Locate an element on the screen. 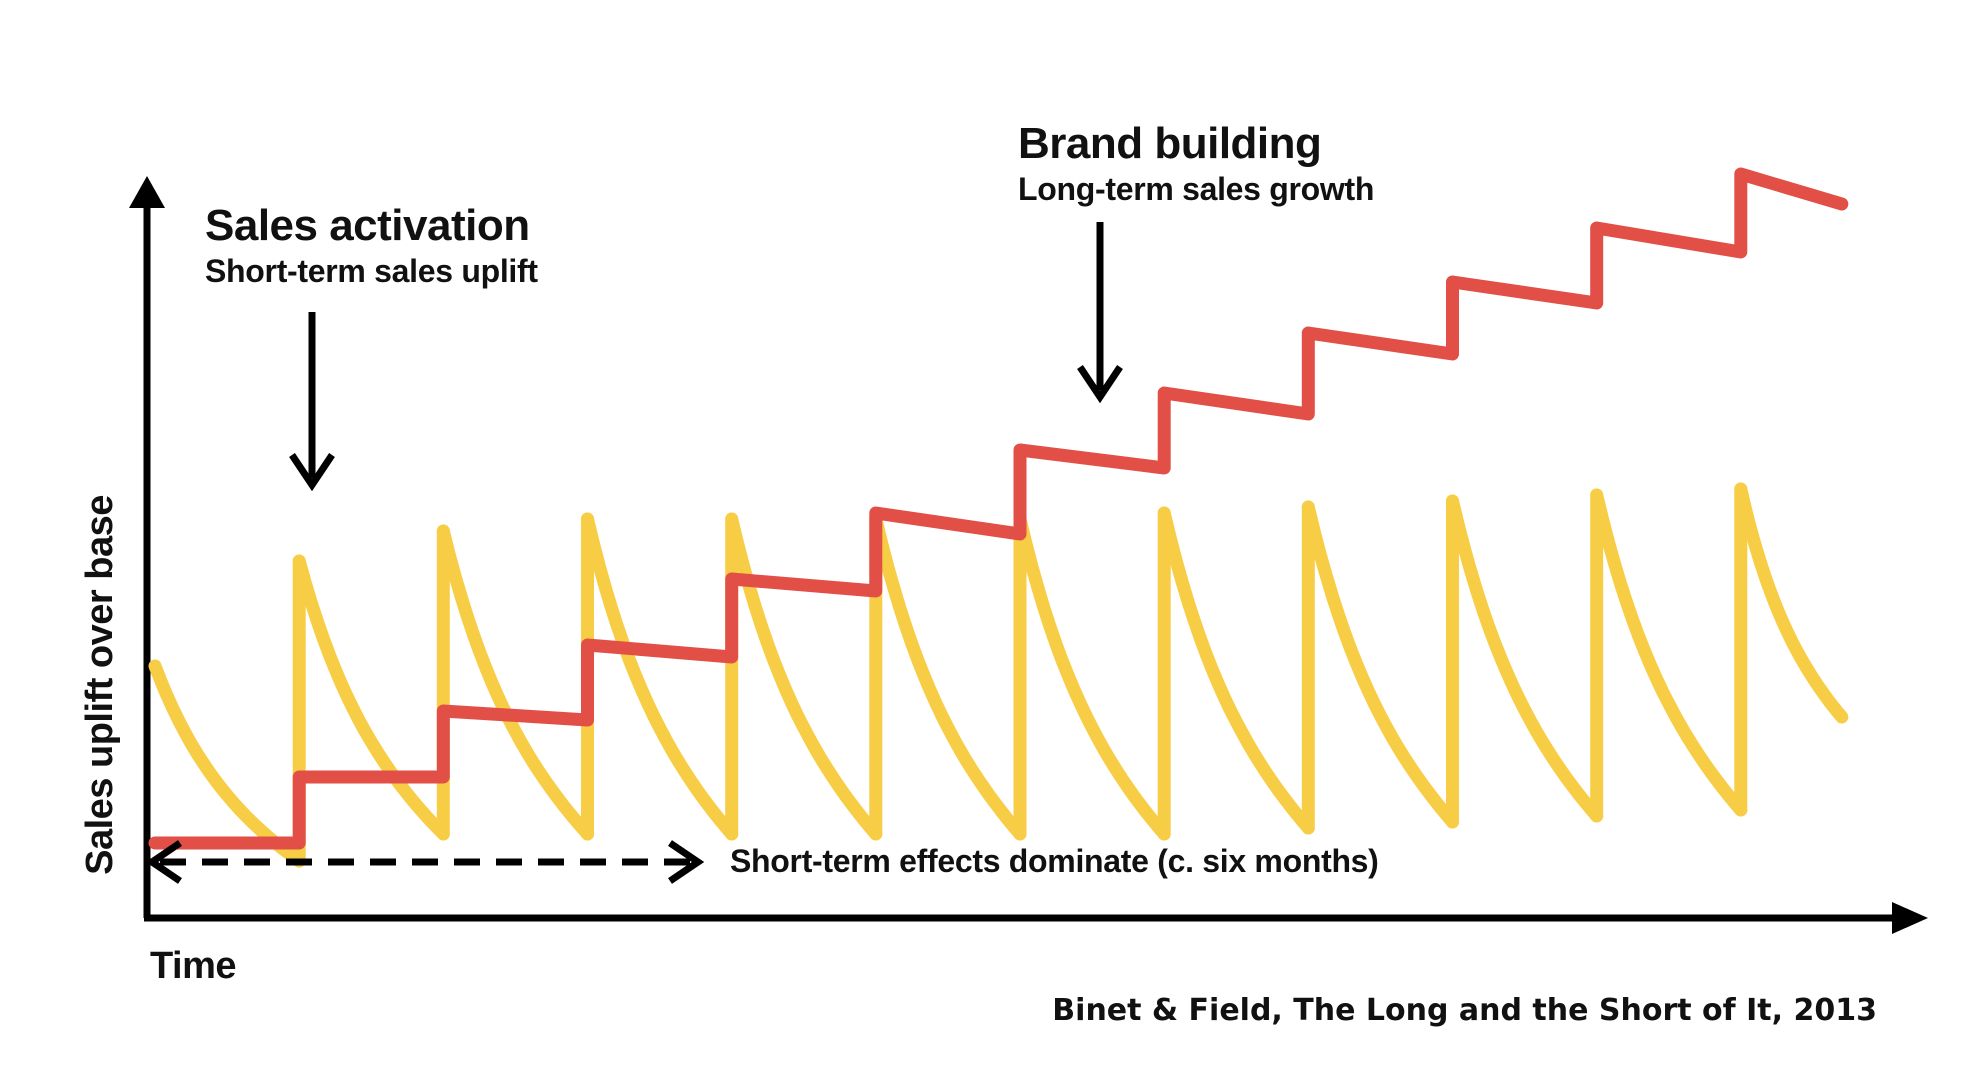  brand-building-subtitle: Long-term sales growth is located at coordinates (1196, 189).